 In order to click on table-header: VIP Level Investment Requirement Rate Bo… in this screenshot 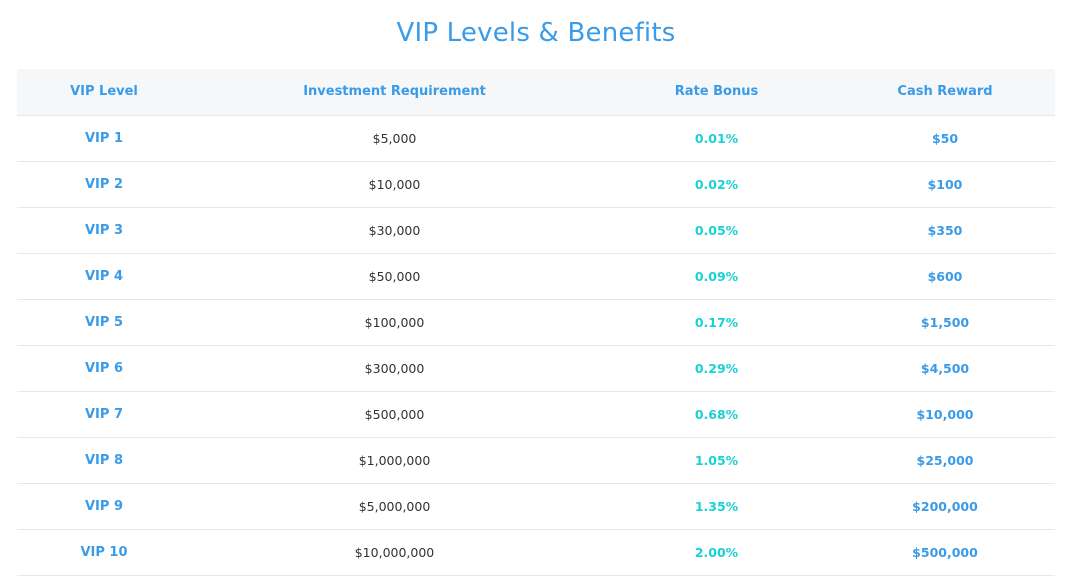, I will do `click(536, 92)`.